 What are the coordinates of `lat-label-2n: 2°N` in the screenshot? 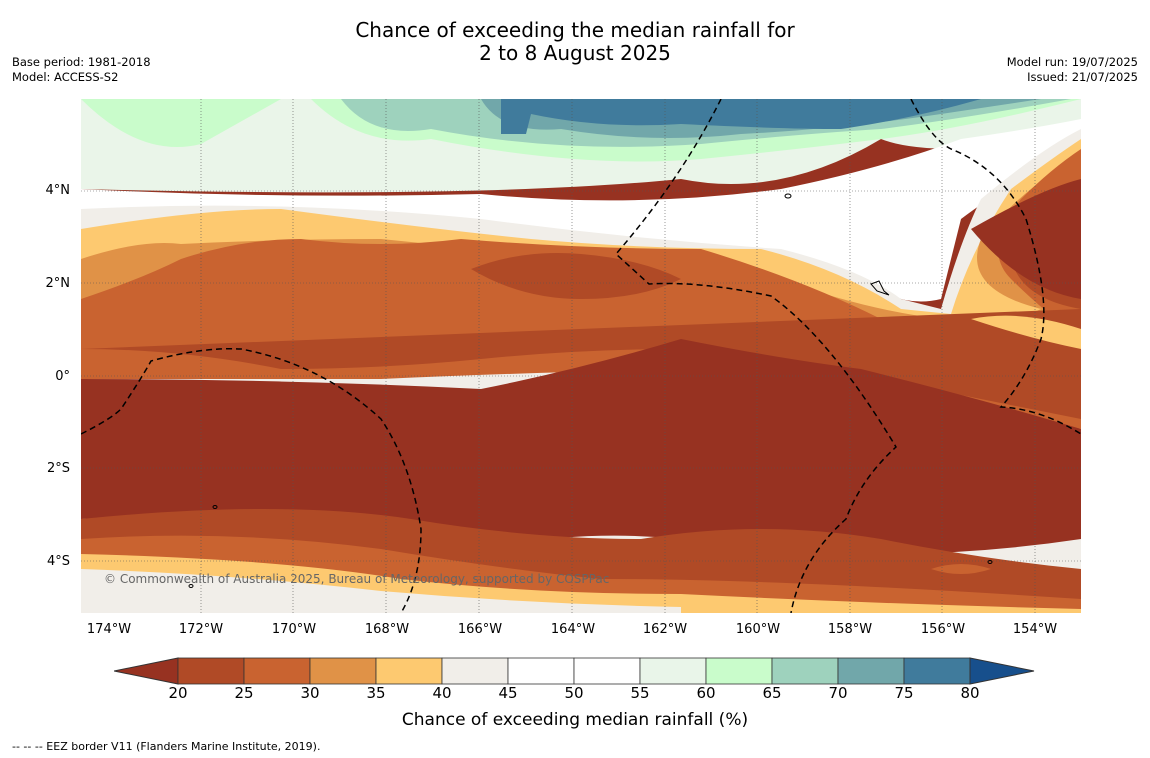 It's located at (58, 283).